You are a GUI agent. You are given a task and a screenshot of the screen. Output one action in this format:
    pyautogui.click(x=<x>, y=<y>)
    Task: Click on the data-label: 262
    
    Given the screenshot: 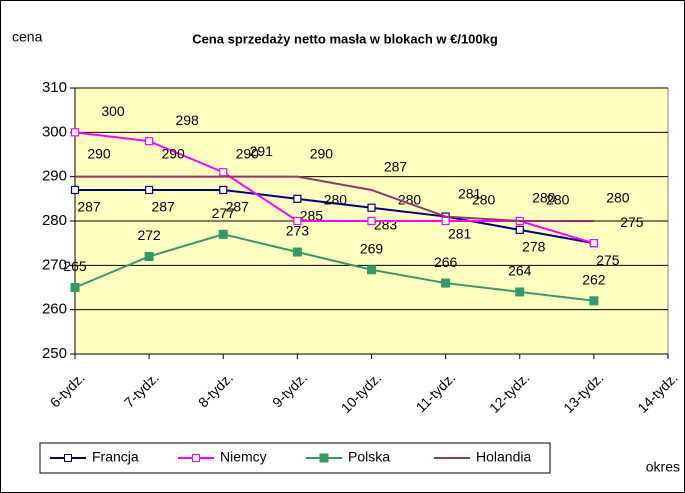 What is the action you would take?
    pyautogui.click(x=594, y=280)
    